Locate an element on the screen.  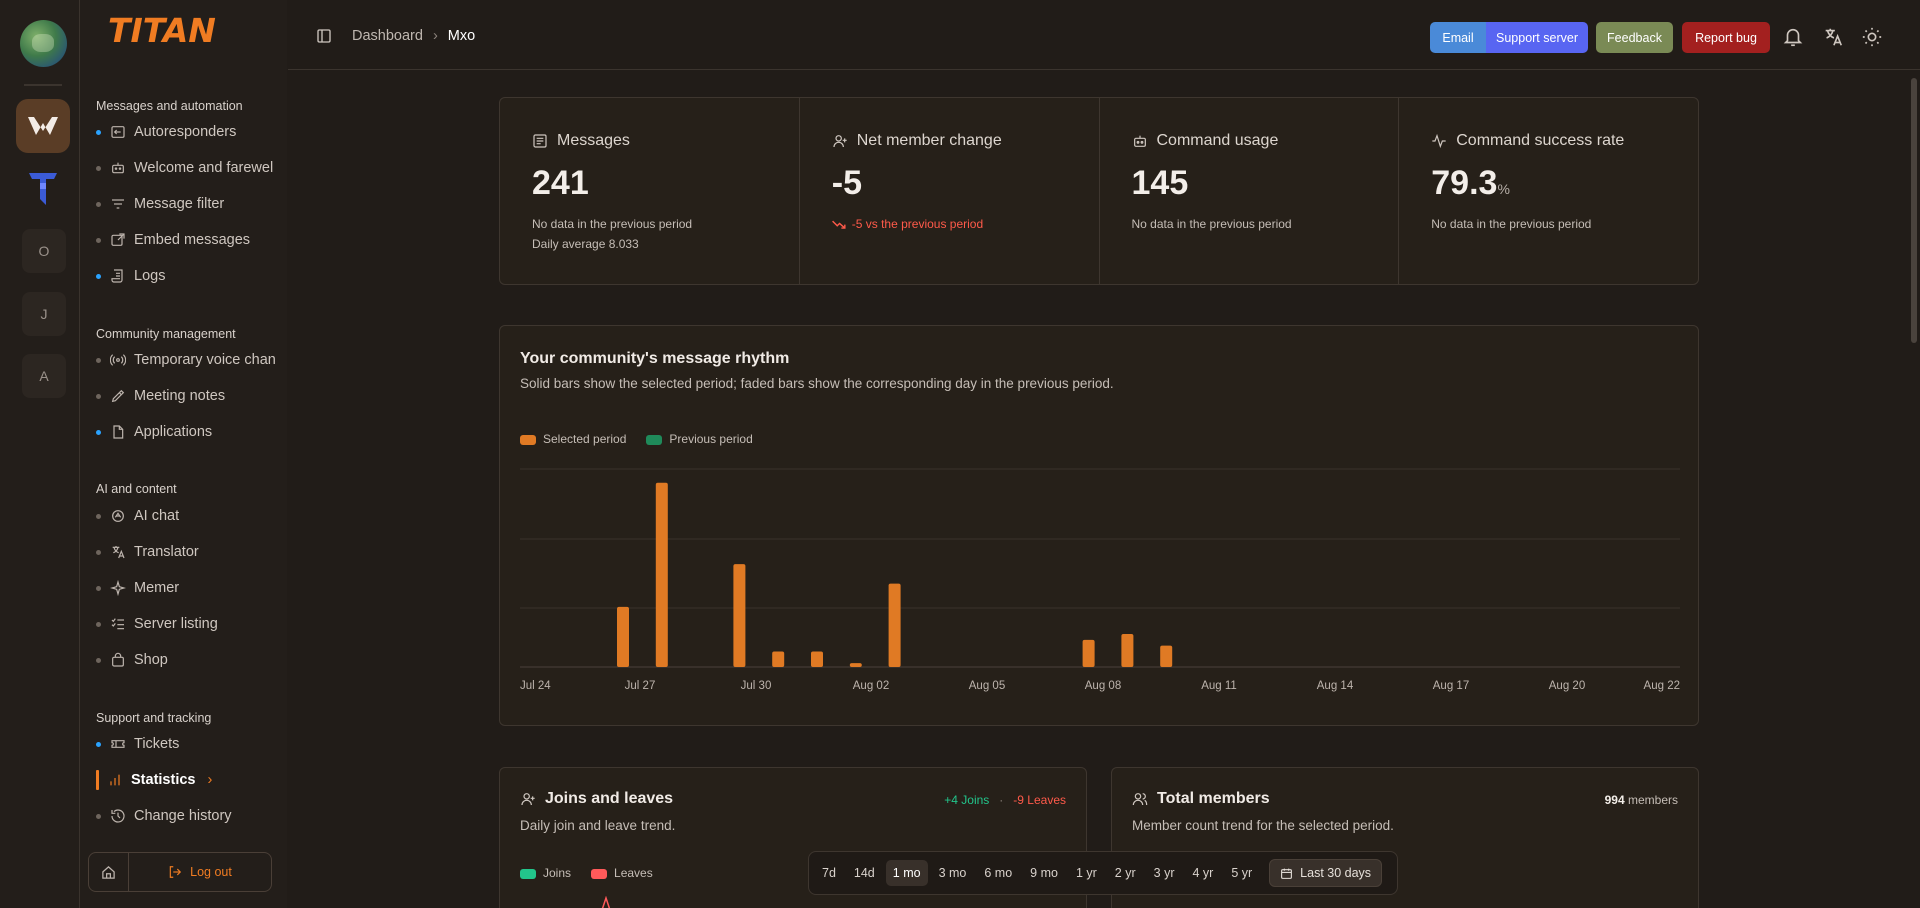
list-check-icon is located at coordinates (117, 624).